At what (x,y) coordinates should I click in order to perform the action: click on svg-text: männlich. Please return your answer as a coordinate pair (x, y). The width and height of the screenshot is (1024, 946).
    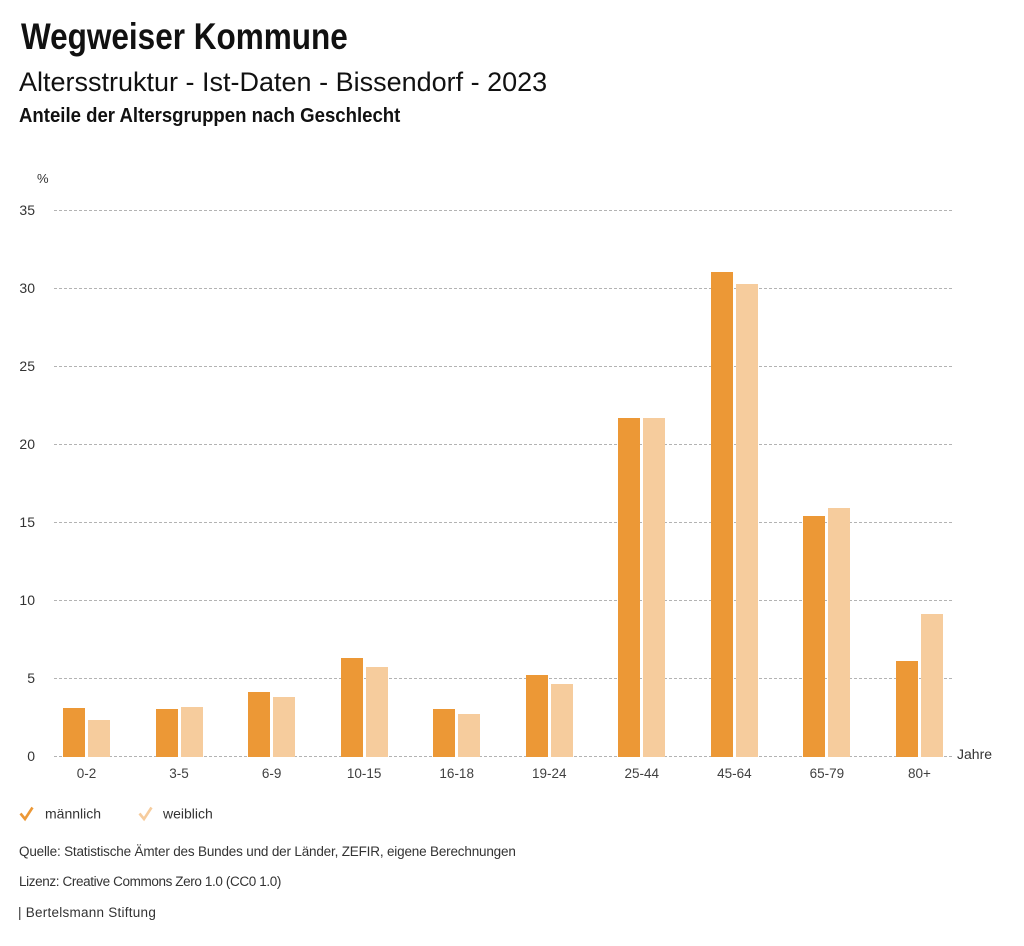
    Looking at the image, I should click on (73, 814).